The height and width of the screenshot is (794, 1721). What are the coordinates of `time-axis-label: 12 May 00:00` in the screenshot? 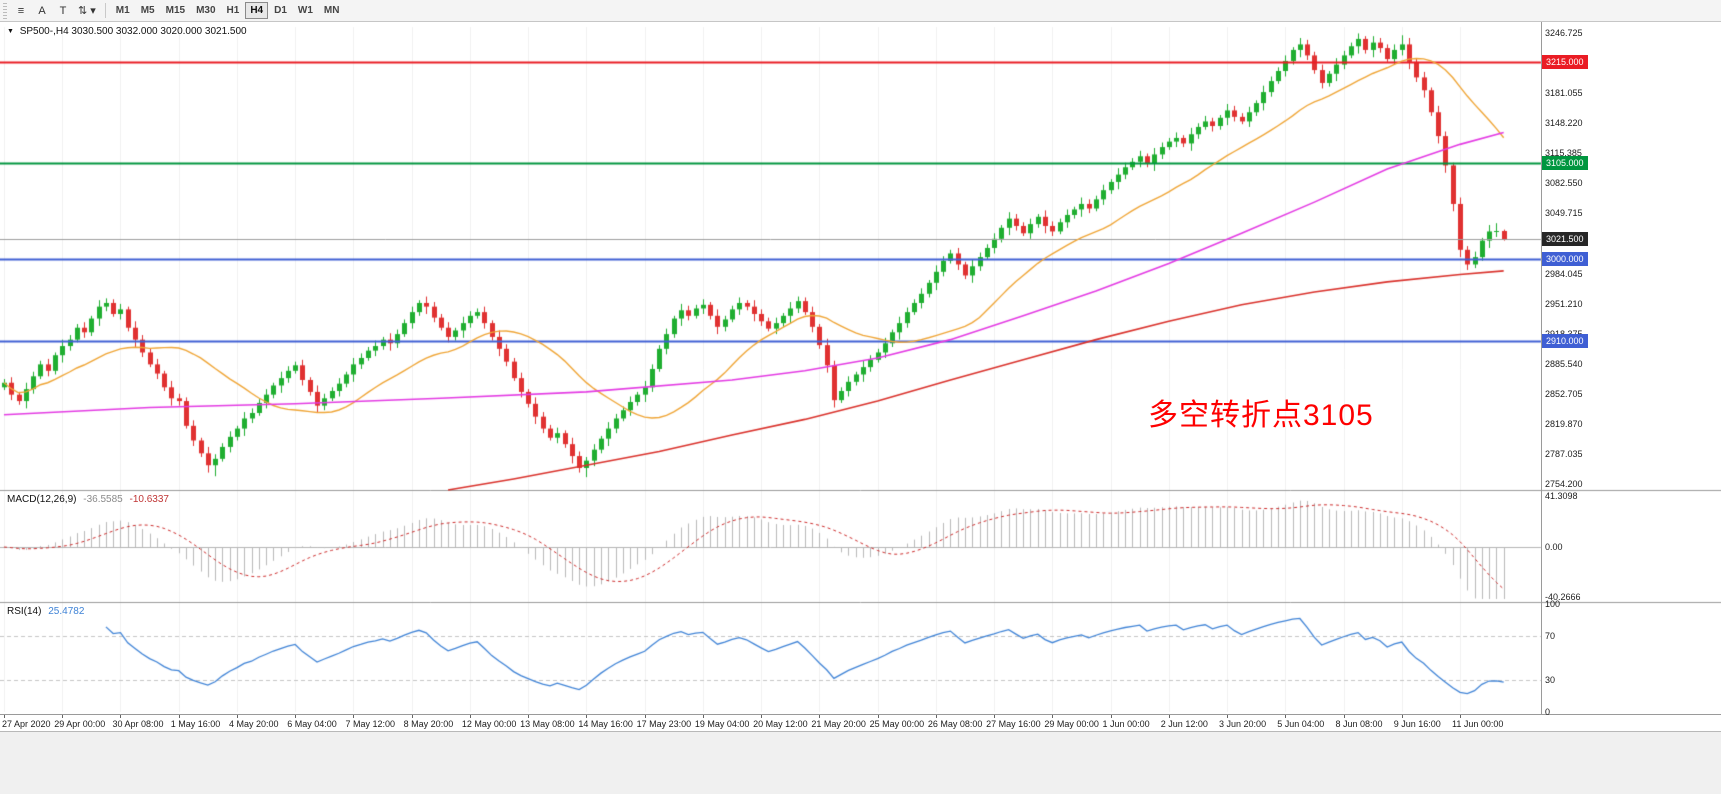 It's located at (489, 724).